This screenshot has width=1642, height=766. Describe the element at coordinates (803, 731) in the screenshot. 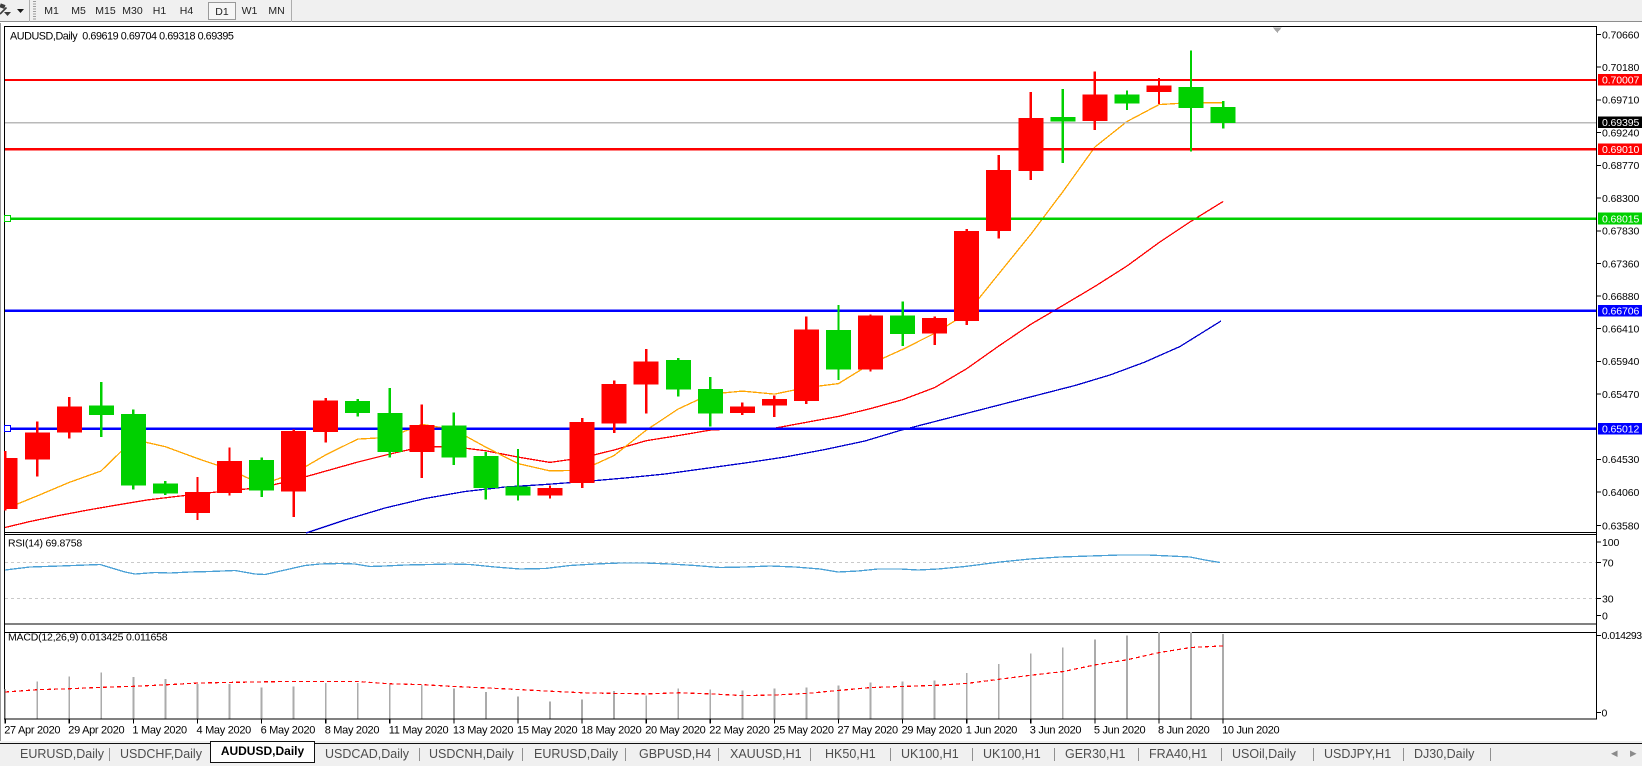

I see `svg-text: 25 May 2020` at that location.